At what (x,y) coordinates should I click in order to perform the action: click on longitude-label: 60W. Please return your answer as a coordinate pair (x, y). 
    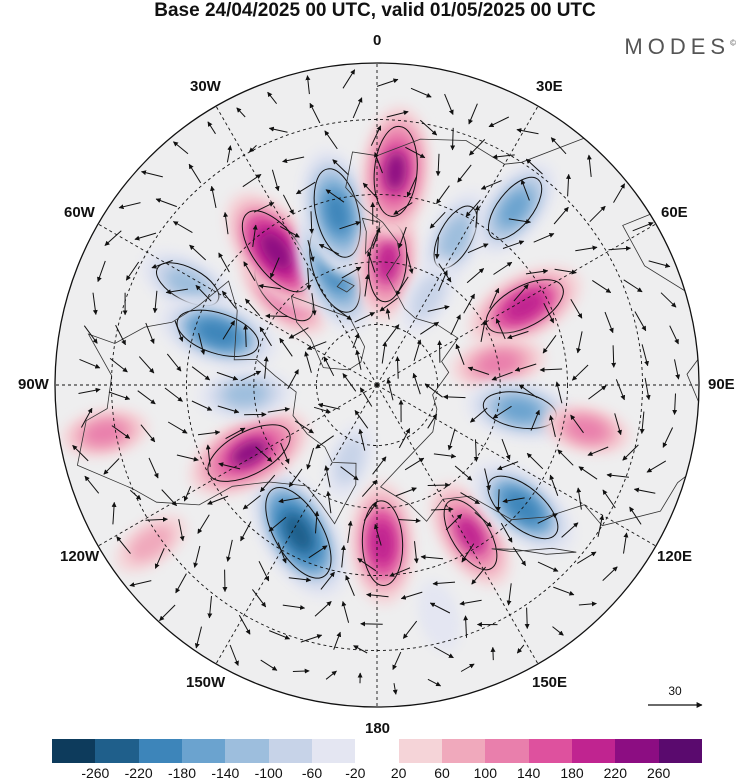
    Looking at the image, I should click on (79, 212).